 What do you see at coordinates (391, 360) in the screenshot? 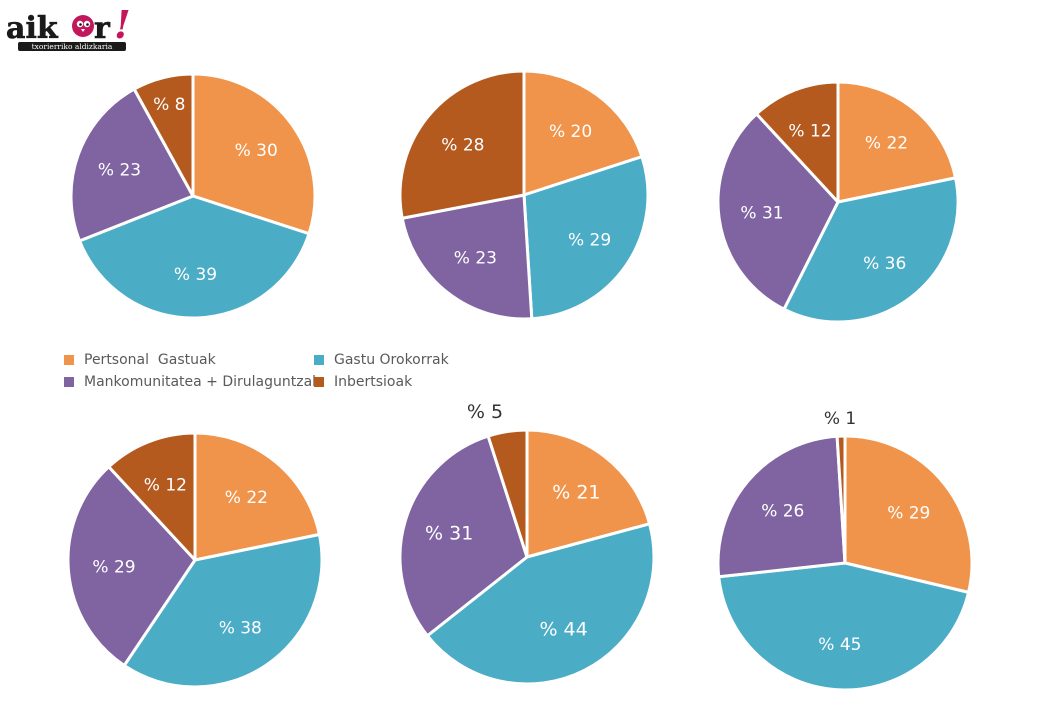
I see `legend-label: Gastu Orokorrak` at bounding box center [391, 360].